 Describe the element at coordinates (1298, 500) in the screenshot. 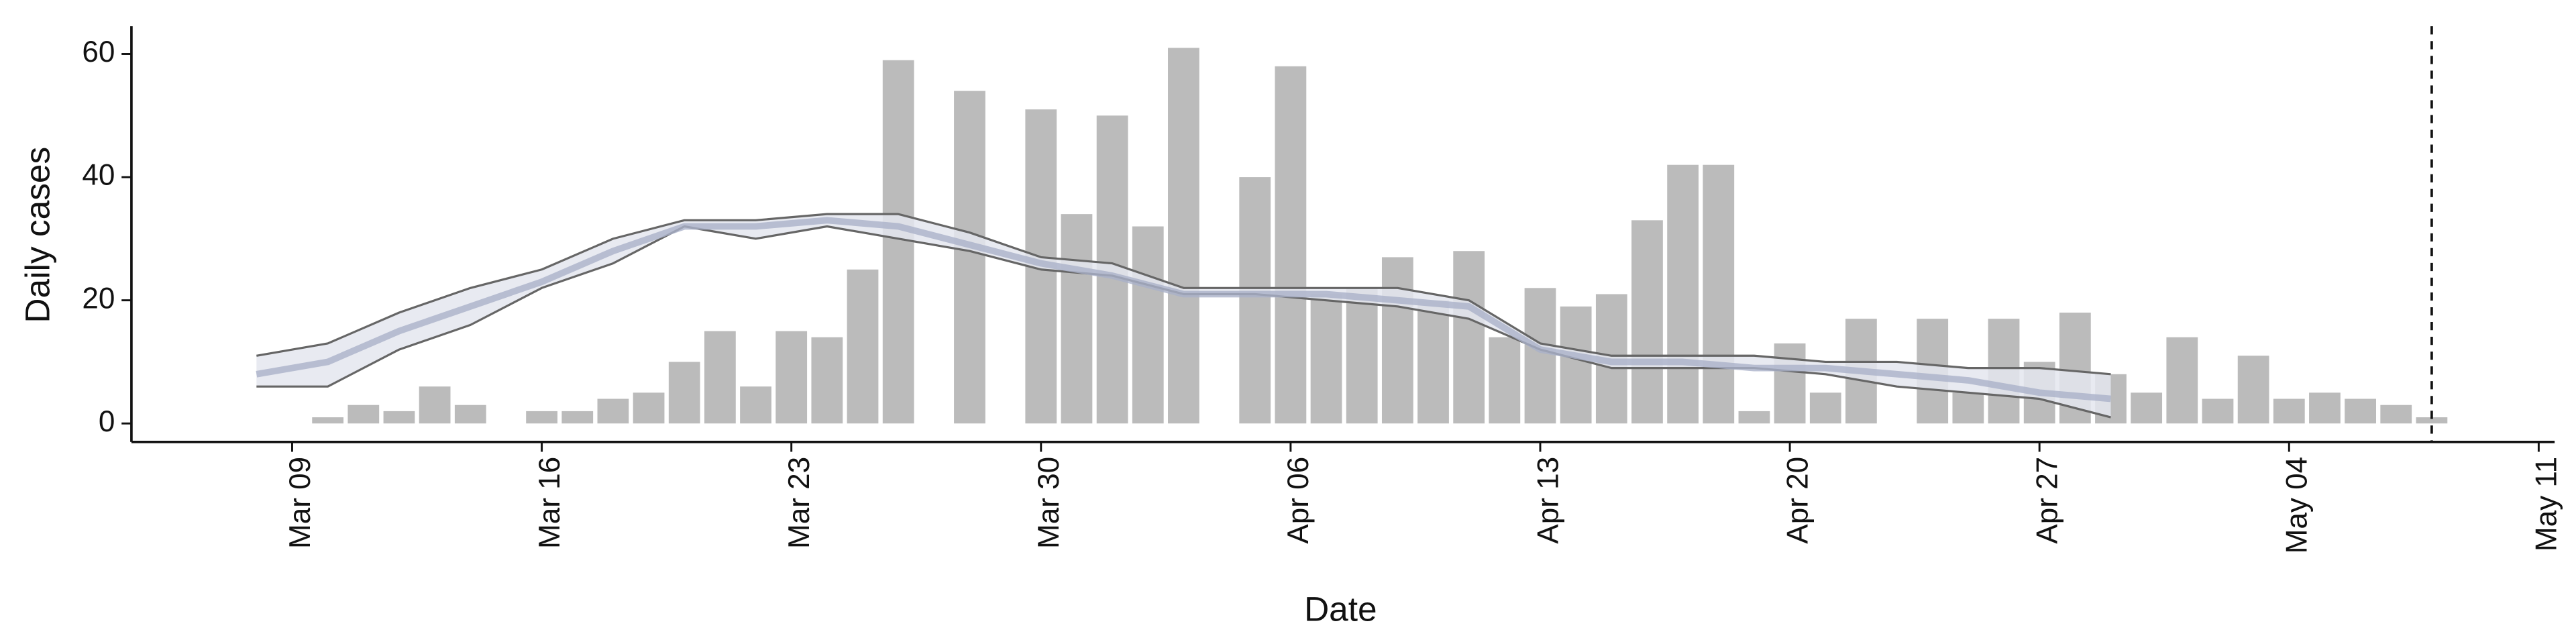

I see `x-tick-label: Apr 06` at that location.